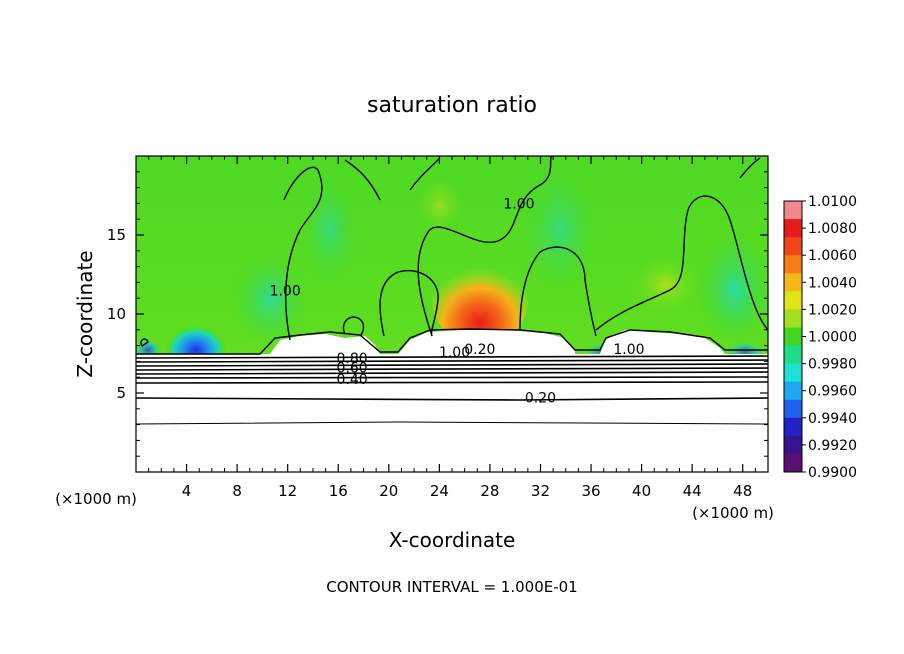 This screenshot has height=654, width=904. Describe the element at coordinates (742, 491) in the screenshot. I see `x-tick-label: 48` at that location.